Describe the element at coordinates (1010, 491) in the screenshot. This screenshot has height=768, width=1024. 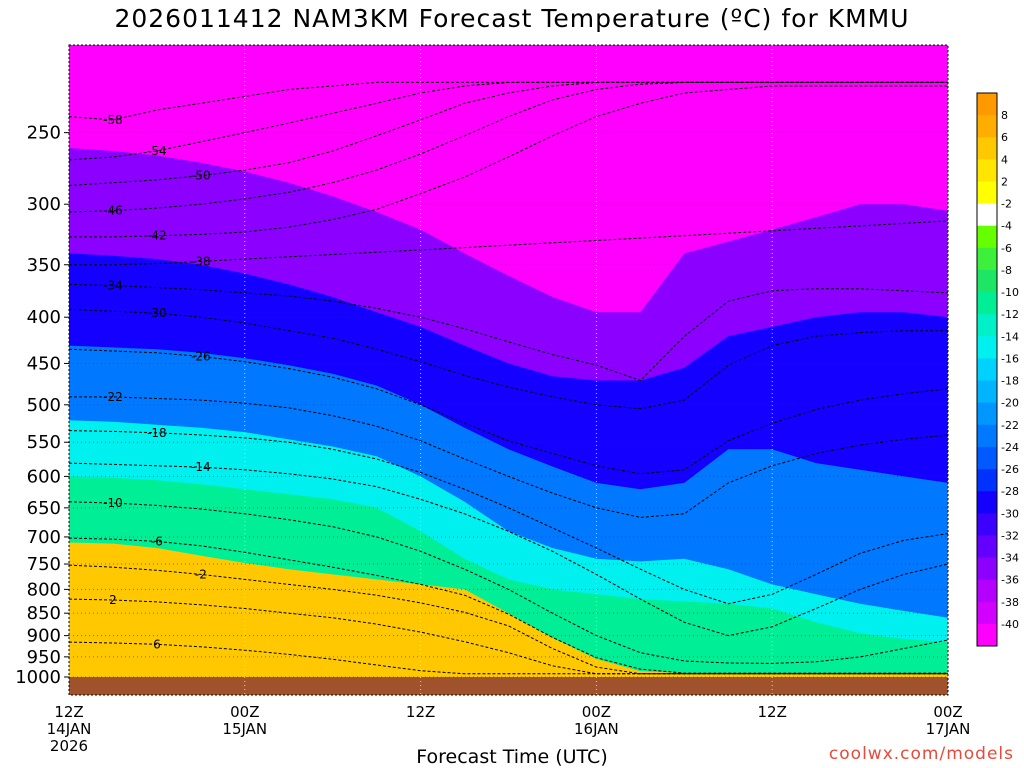
I see `colorbar-tick-label: -28` at that location.